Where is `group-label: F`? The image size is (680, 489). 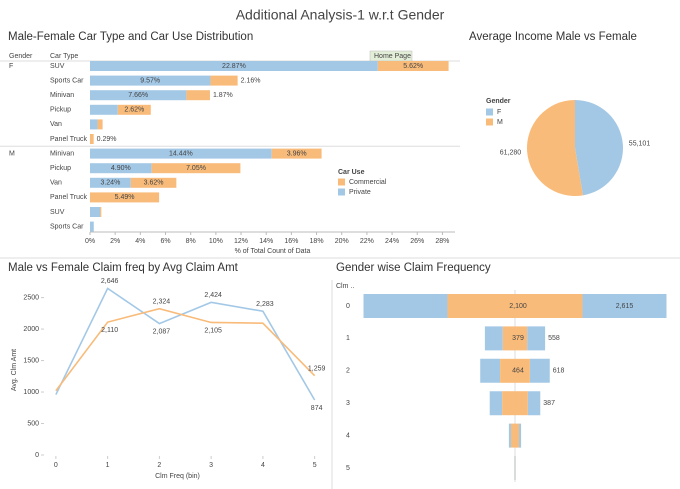
group-label: F is located at coordinates (11, 66).